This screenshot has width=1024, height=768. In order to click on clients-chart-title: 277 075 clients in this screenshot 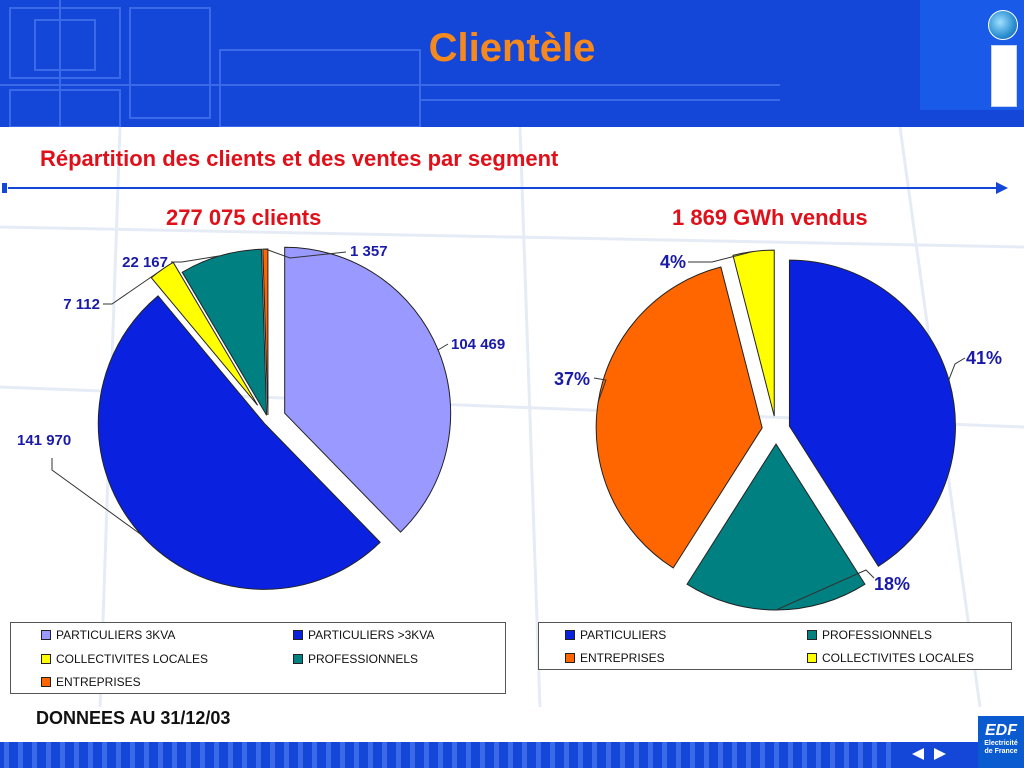, I will do `click(244, 217)`.